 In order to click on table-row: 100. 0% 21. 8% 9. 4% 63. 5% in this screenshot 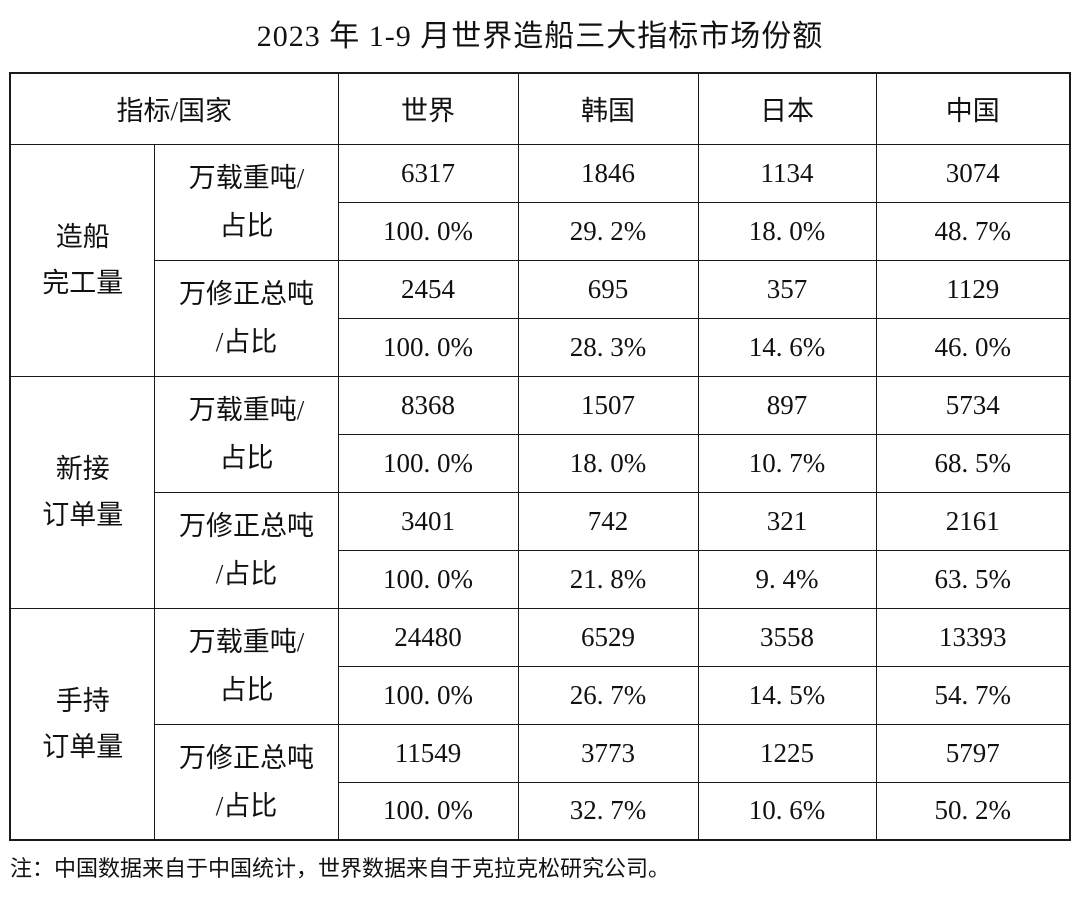, I will do `click(540, 579)`.